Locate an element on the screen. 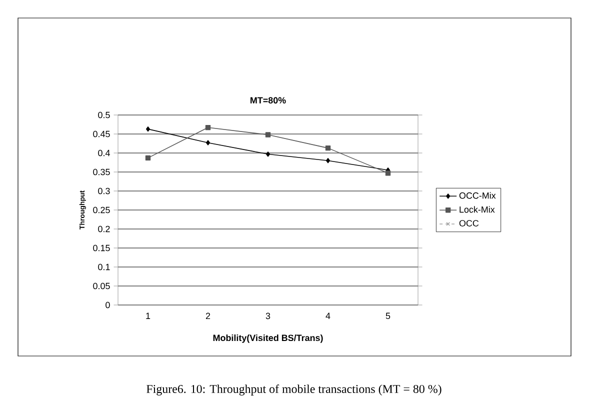 The height and width of the screenshot is (414, 589). y-tick-label: 0.3 is located at coordinates (104, 191).